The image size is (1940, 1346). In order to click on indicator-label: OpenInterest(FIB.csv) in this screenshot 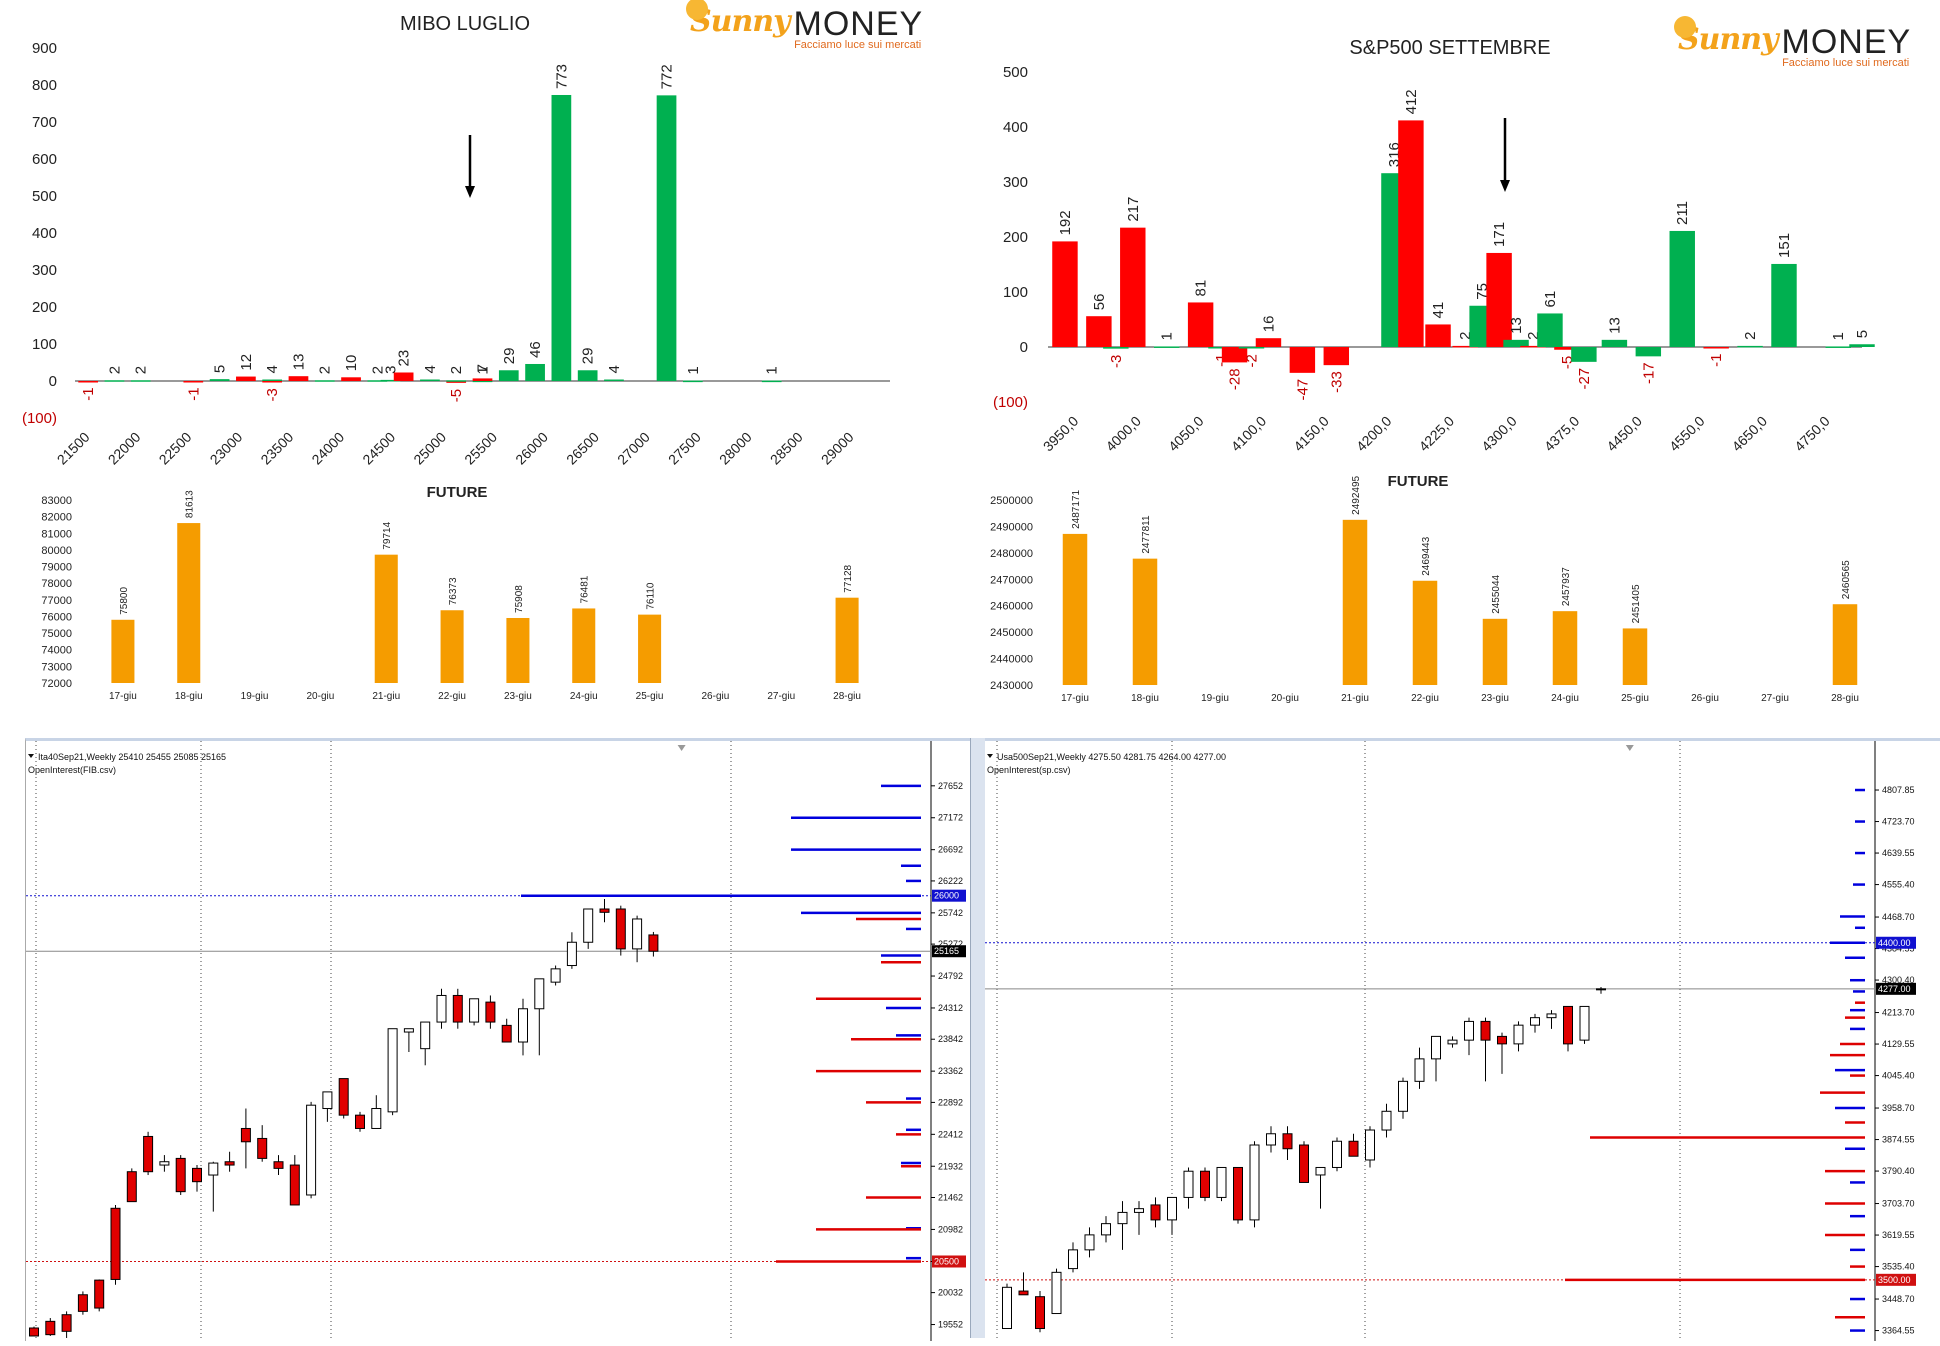, I will do `click(72, 770)`.